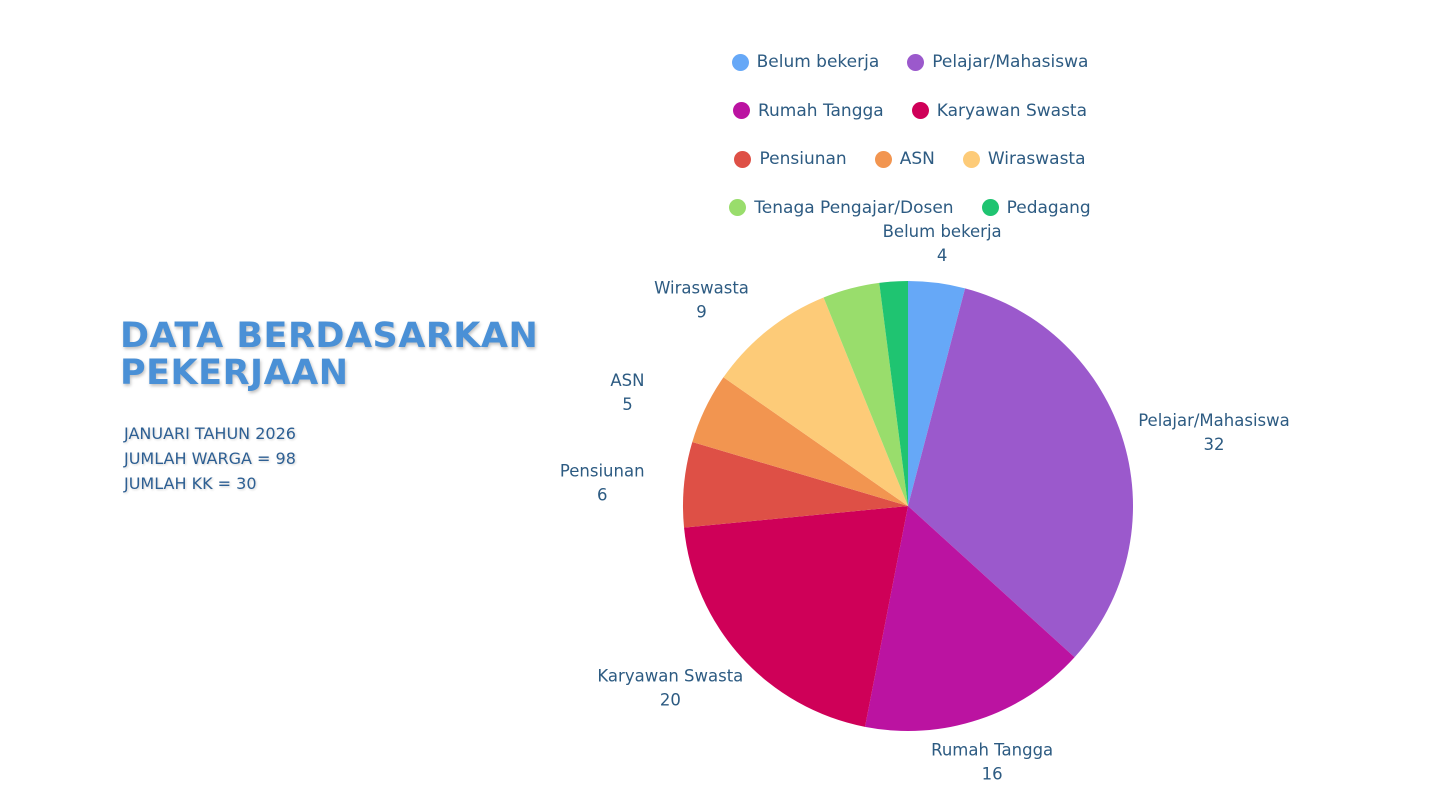 The image size is (1440, 810). Describe the element at coordinates (627, 392) in the screenshot. I see `data-label-asn: ASN 5` at that location.